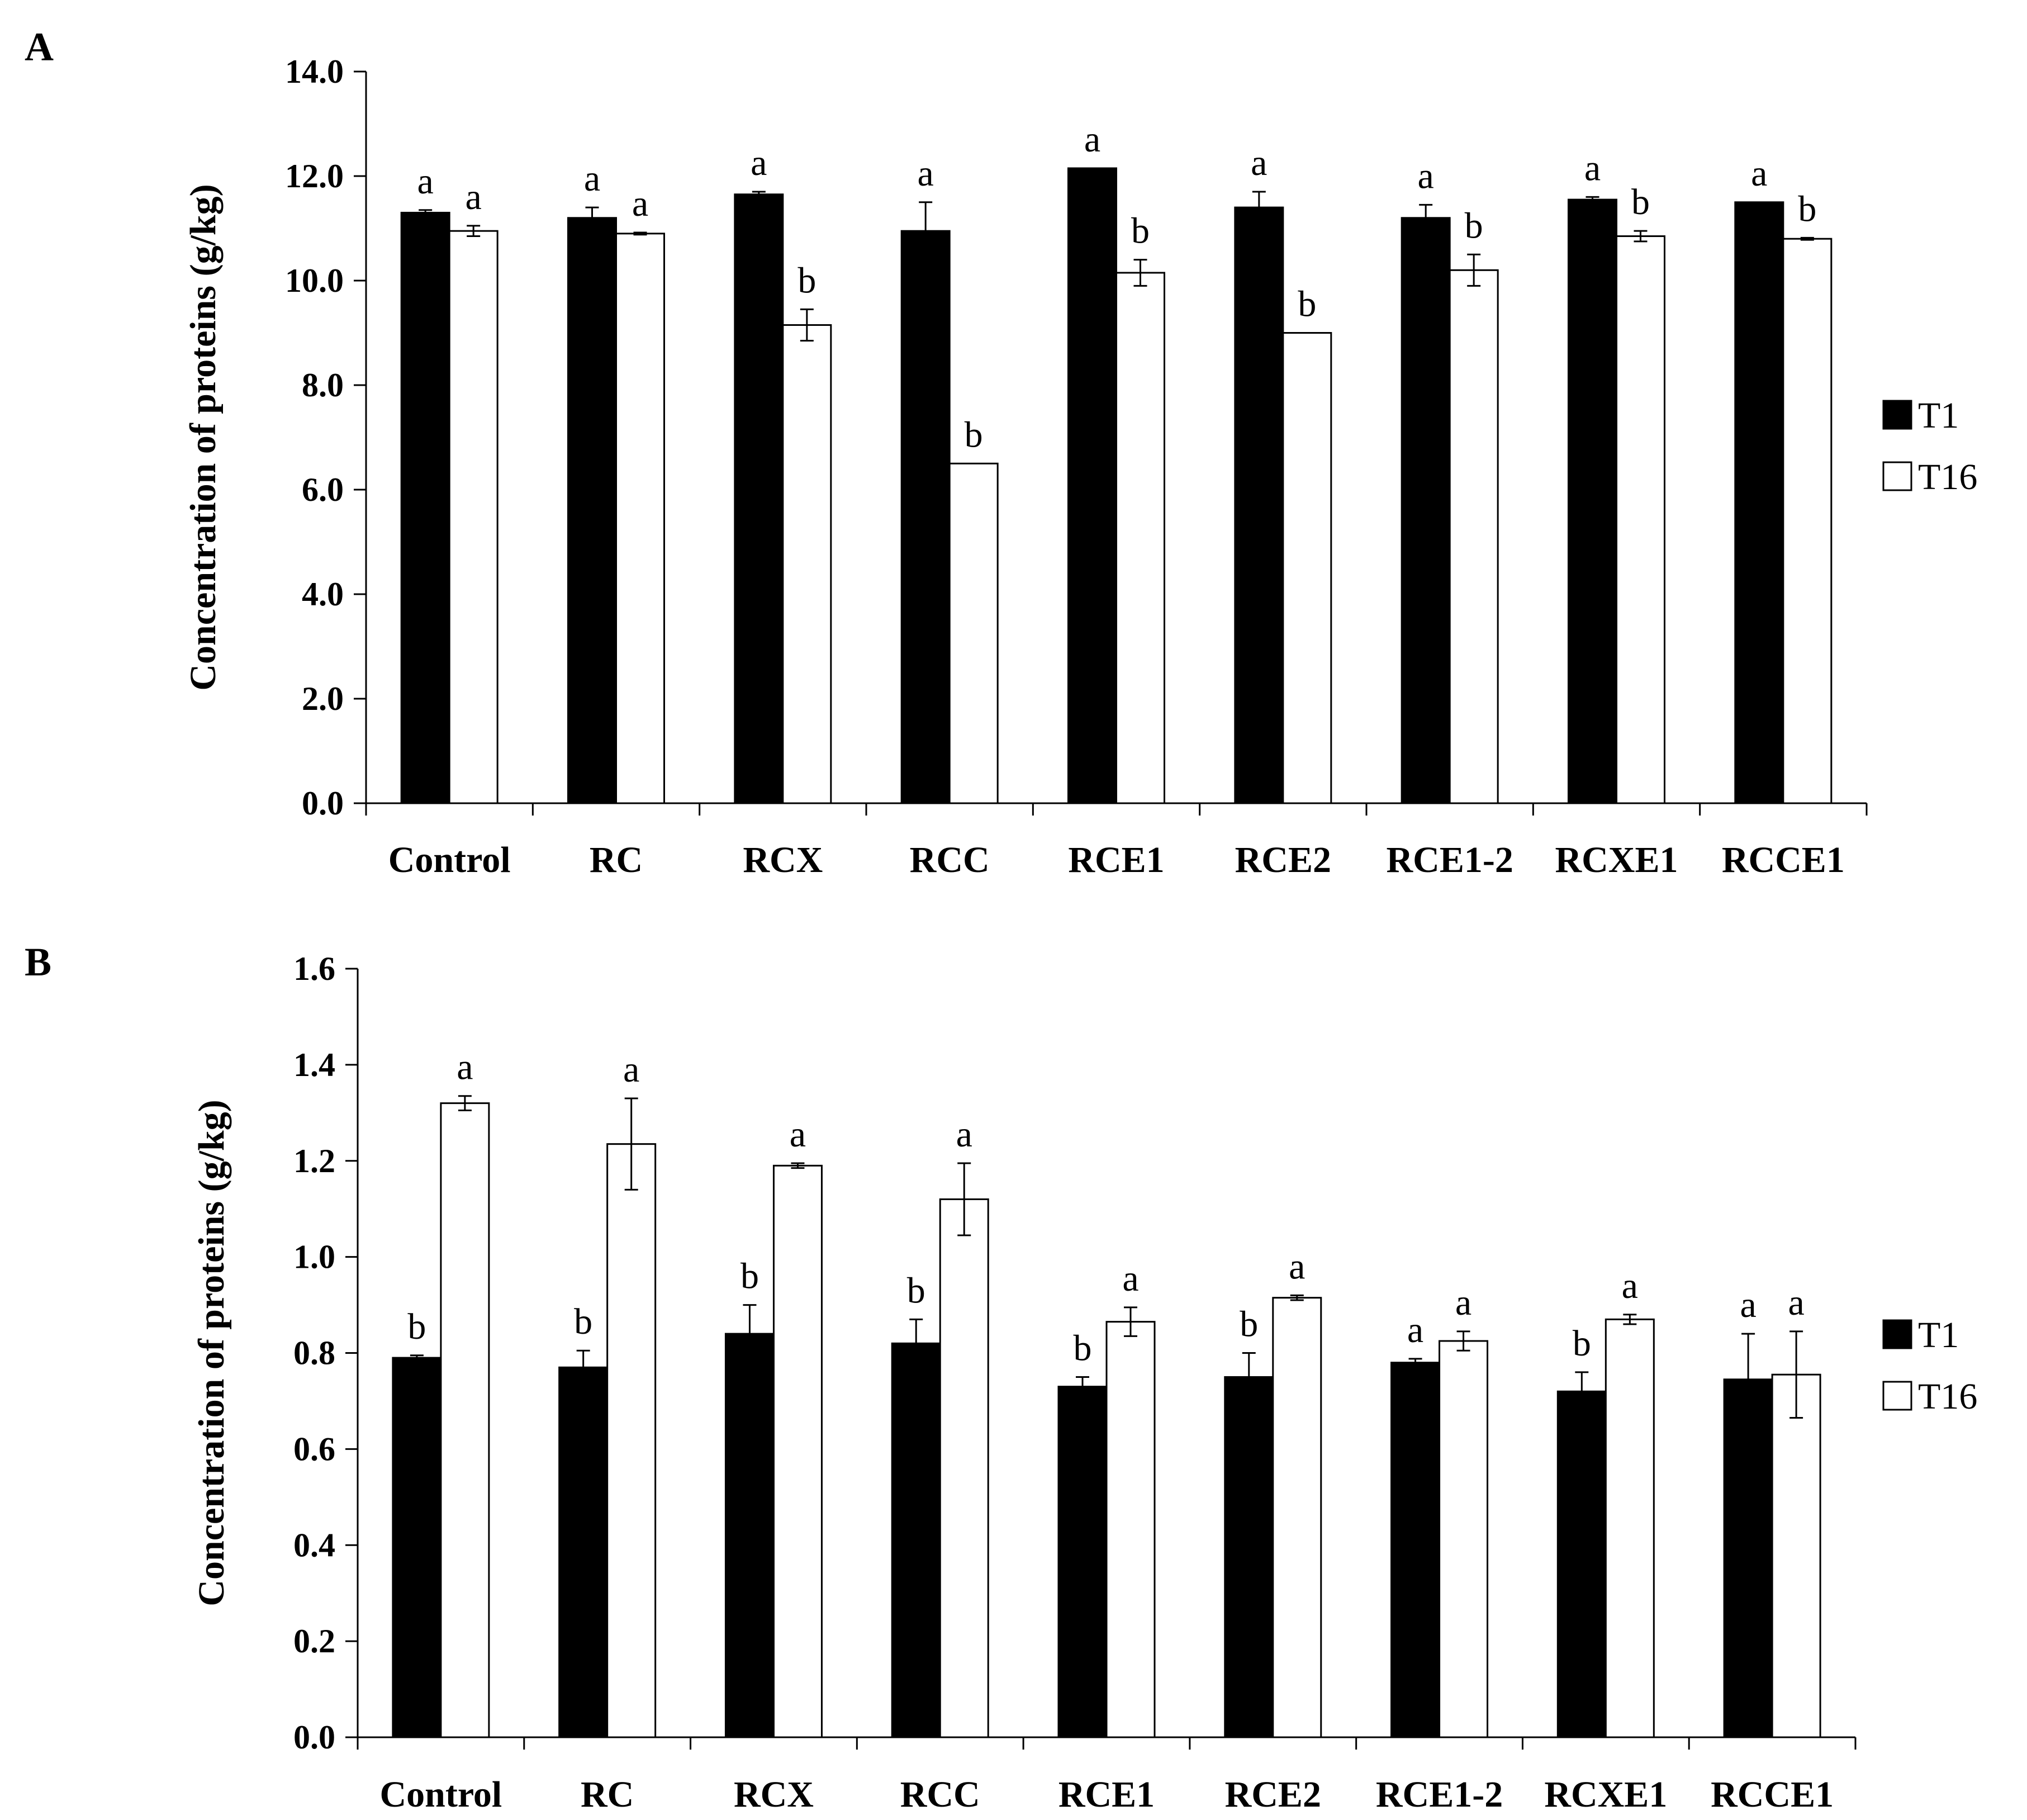  What do you see at coordinates (314, 1641) in the screenshot?
I see `y-tick-label: 0.2` at bounding box center [314, 1641].